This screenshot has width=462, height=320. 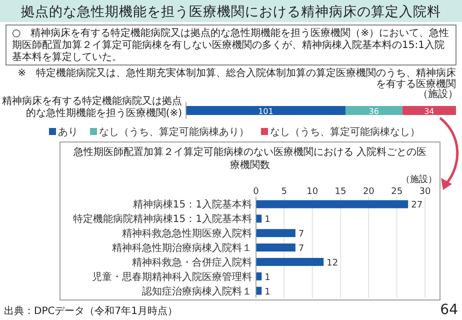 What do you see at coordinates (92, 107) in the screenshot?
I see `y-tick-label: 精神病床を有する特定機能病院又は拠点的な急性期機能を担う医療機関(※)` at bounding box center [92, 107].